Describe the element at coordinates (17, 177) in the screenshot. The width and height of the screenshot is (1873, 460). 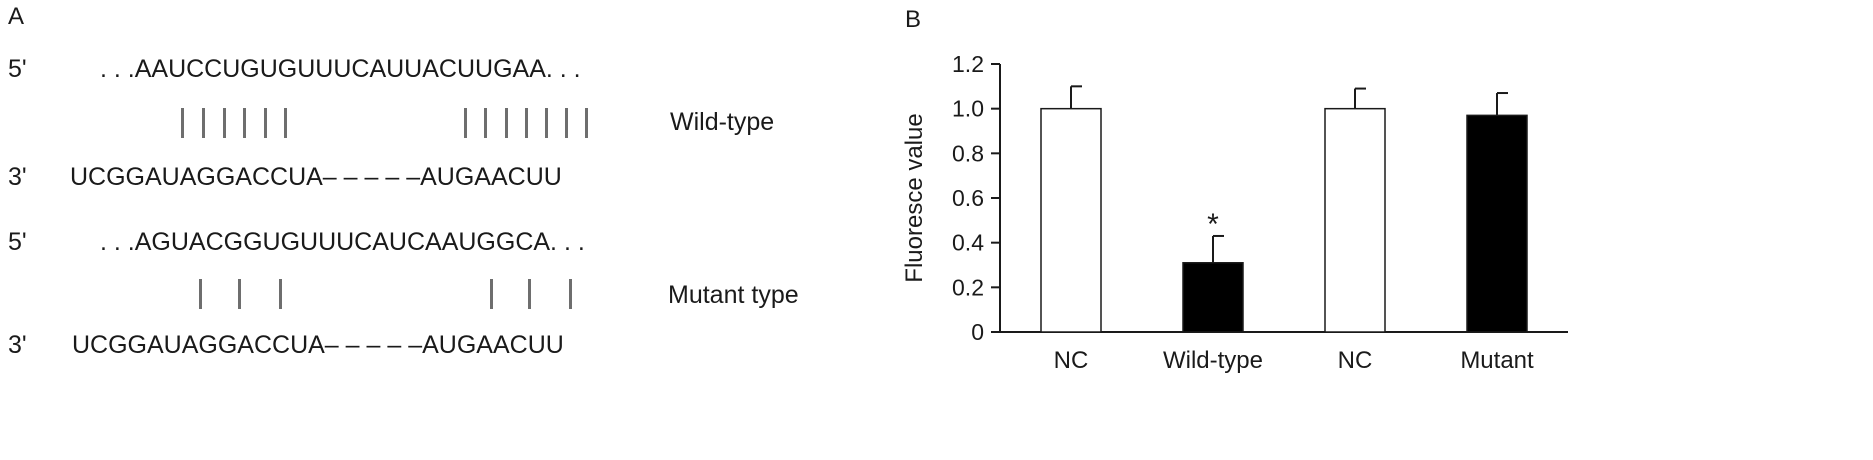
I see `wild-type-mirna-prime: 3'` at that location.